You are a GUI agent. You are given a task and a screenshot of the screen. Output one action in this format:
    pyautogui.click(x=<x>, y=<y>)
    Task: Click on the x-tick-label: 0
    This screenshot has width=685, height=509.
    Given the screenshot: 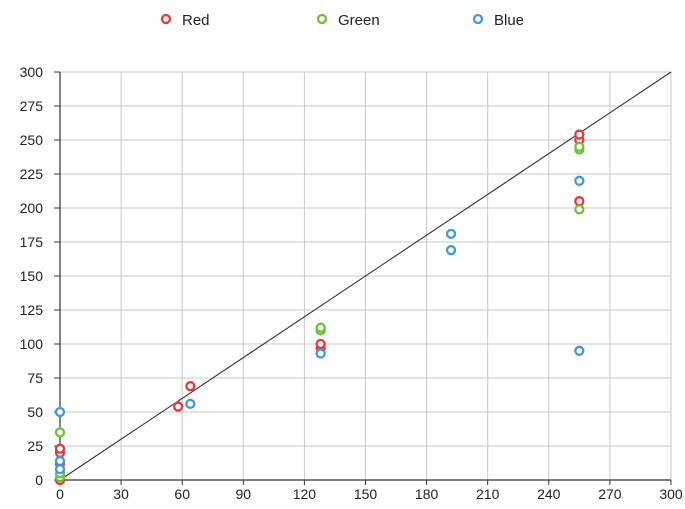 What is the action you would take?
    pyautogui.click(x=60, y=494)
    